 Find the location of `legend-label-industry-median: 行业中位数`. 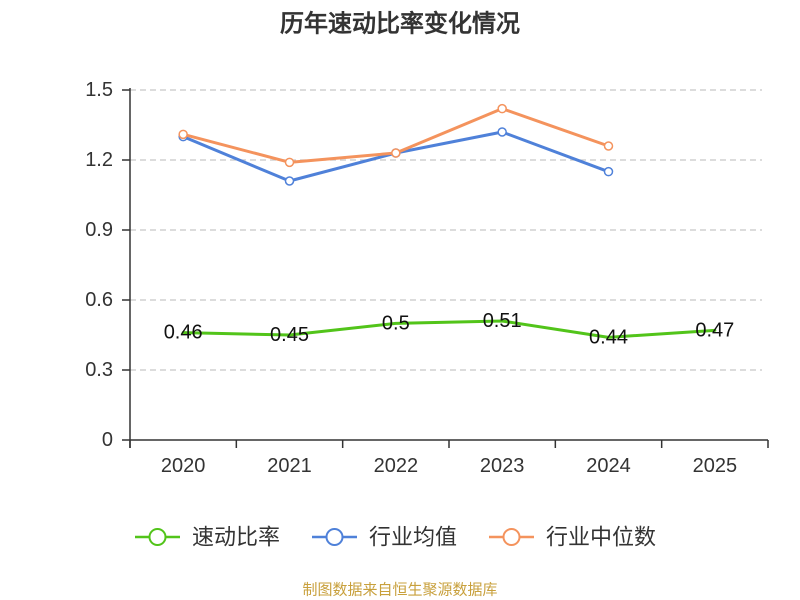

legend-label-industry-median: 行业中位数 is located at coordinates (601, 537).